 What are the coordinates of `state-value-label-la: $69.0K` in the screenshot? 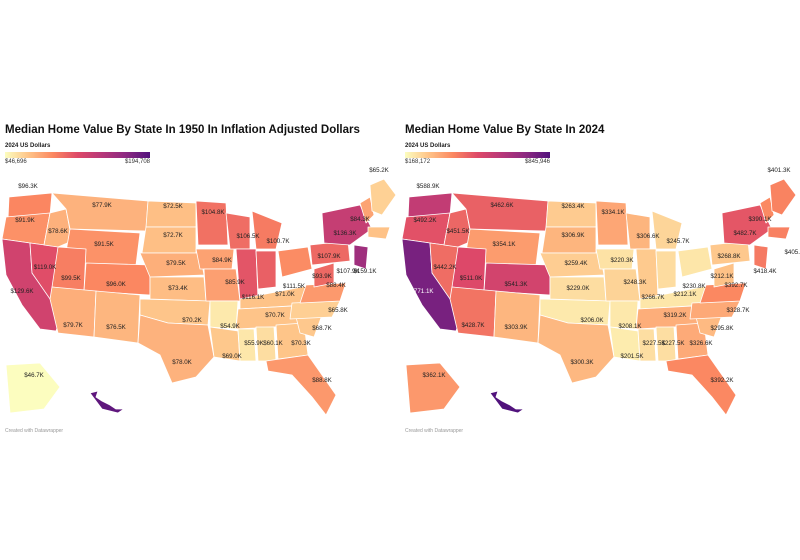 It's located at (232, 356).